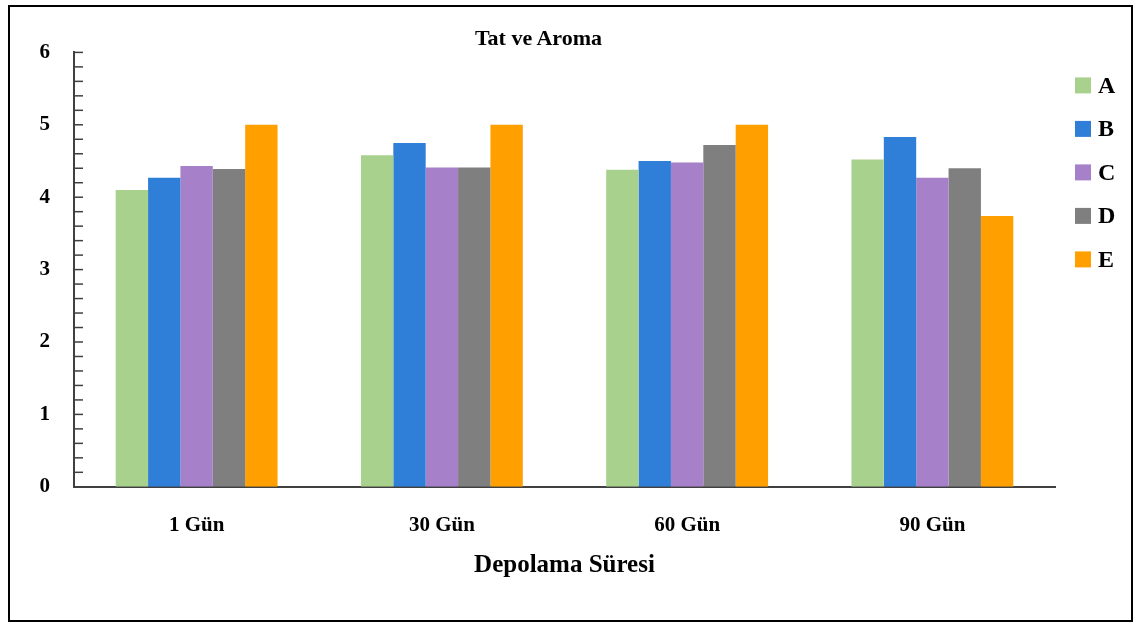  Describe the element at coordinates (44, 485) in the screenshot. I see `y-tick-label: 0` at that location.